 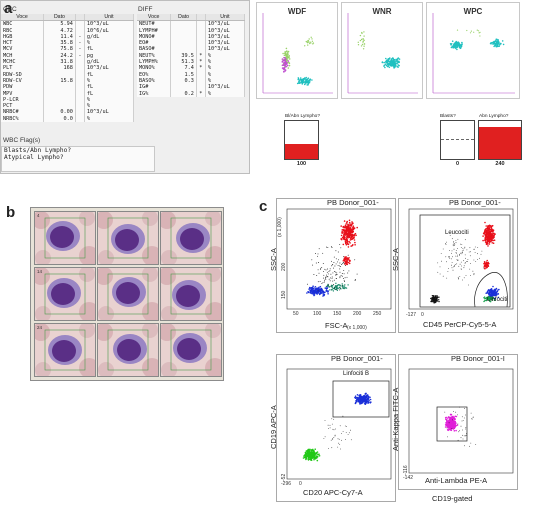 What do you see at coordinates (59, 81) in the screenshot?
I see `parameter-value: 15.8` at bounding box center [59, 81].